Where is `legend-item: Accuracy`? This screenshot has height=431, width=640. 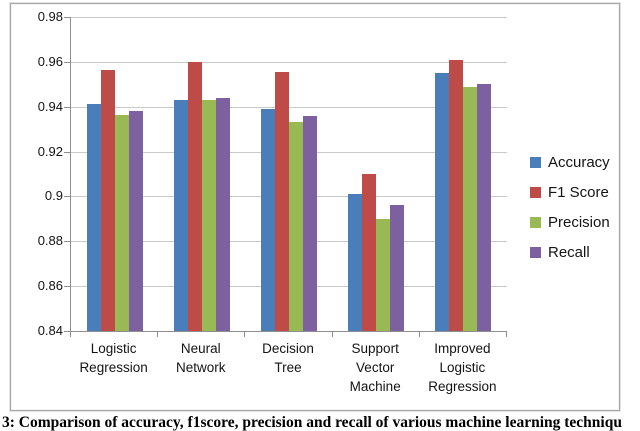
legend-item: Accuracy is located at coordinates (570, 162).